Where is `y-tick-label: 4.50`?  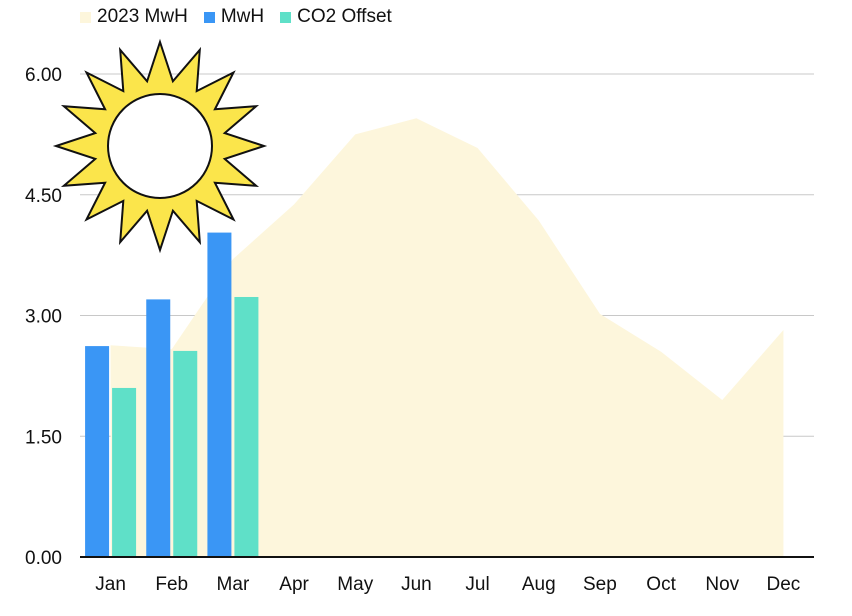 y-tick-label: 4.50 is located at coordinates (43, 196).